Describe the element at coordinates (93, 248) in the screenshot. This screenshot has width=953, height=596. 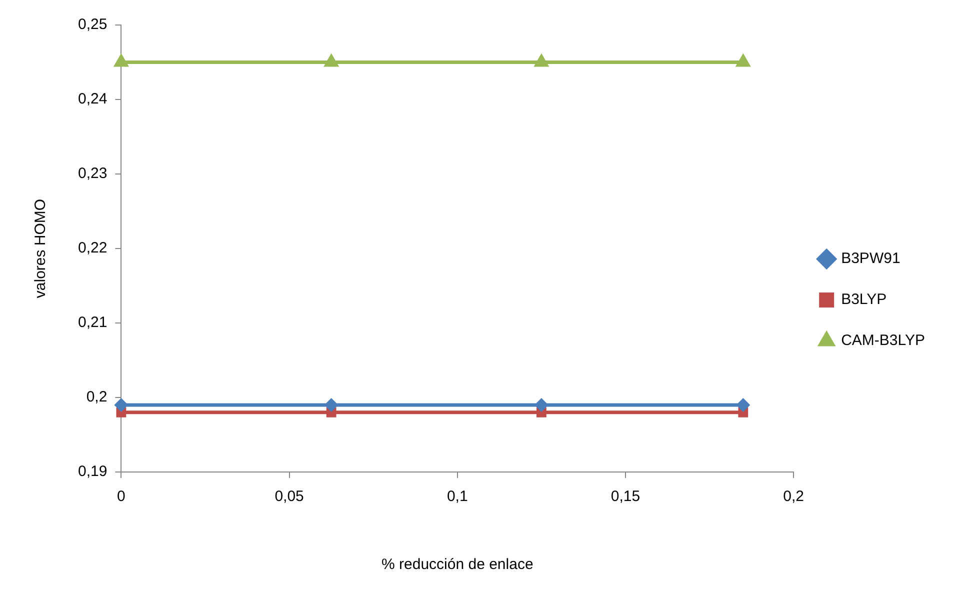
I see `y-tick-label: 0,22` at that location.